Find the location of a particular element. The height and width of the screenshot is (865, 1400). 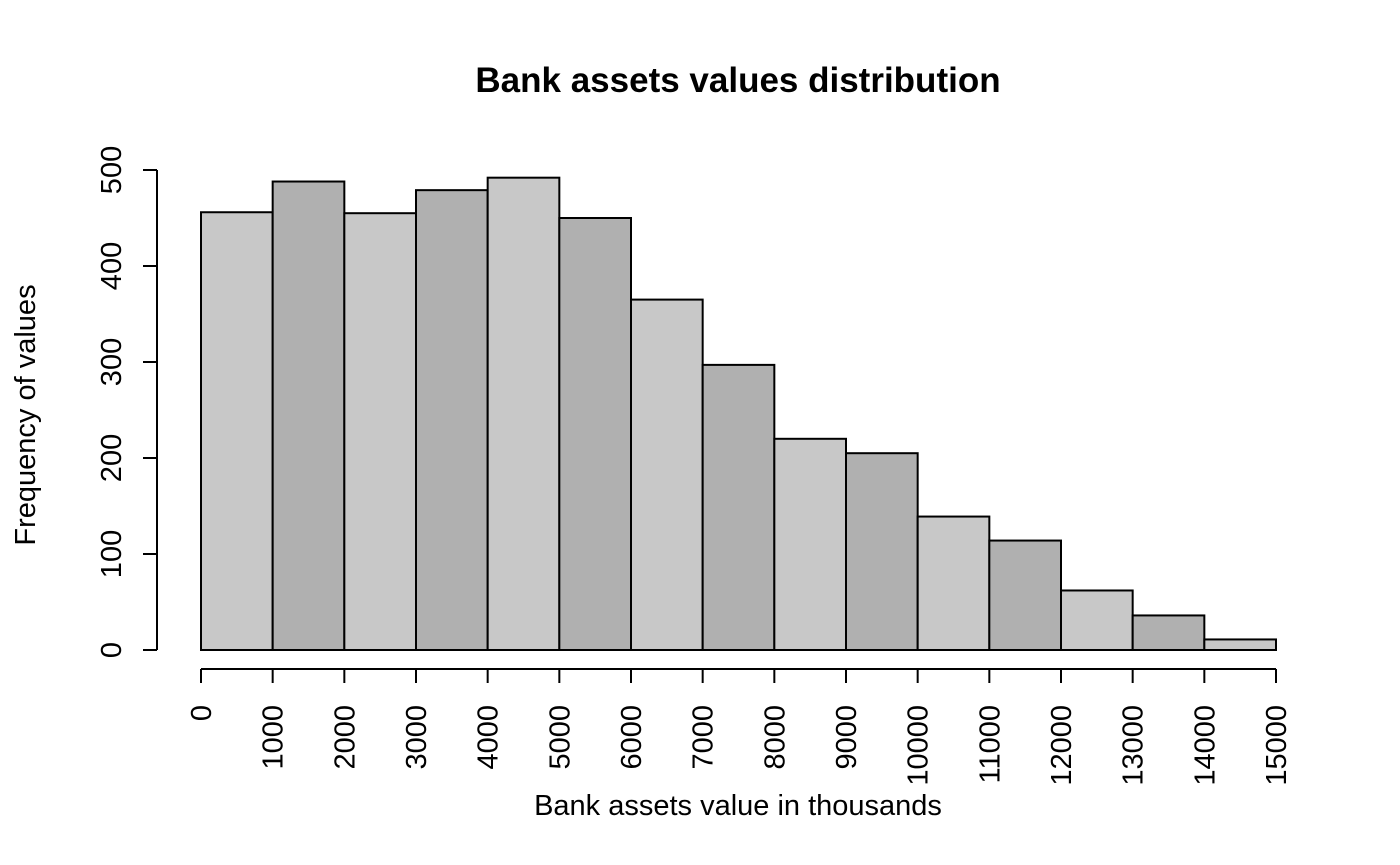

x-tick-label-13: 13000 is located at coordinates (1134, 745).